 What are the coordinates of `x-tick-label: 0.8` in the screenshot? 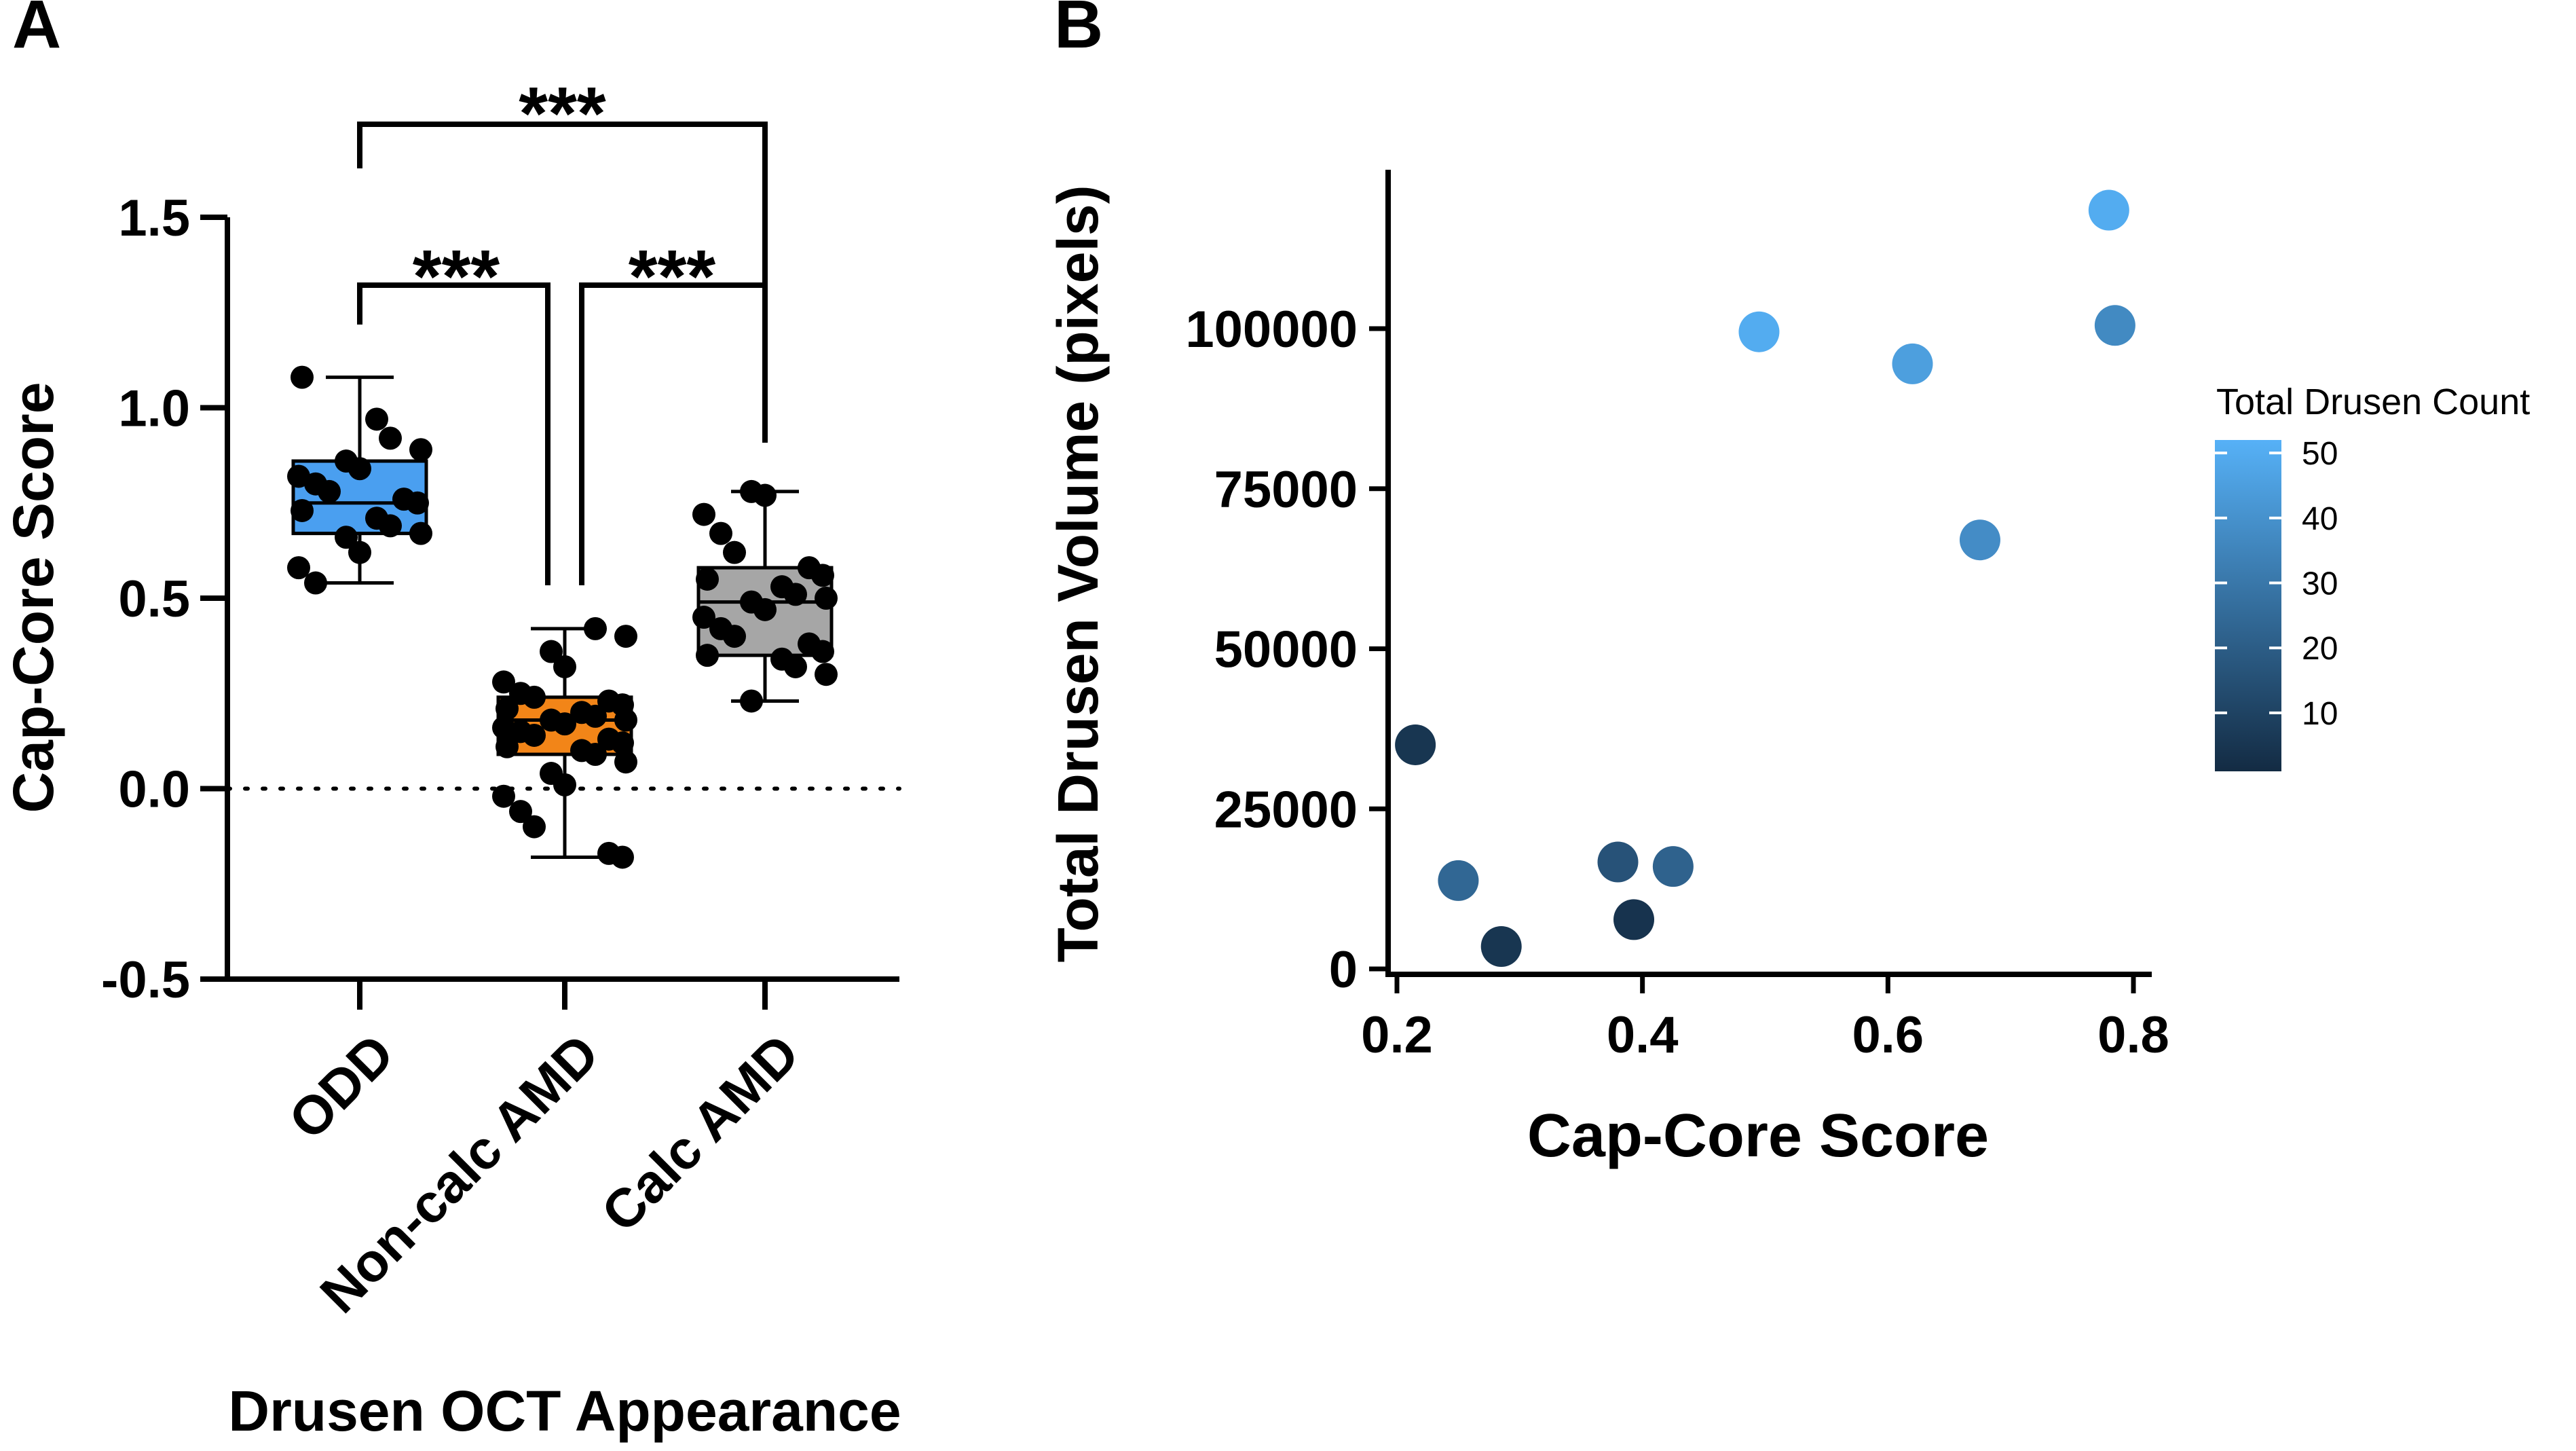 It's located at (2133, 1035).